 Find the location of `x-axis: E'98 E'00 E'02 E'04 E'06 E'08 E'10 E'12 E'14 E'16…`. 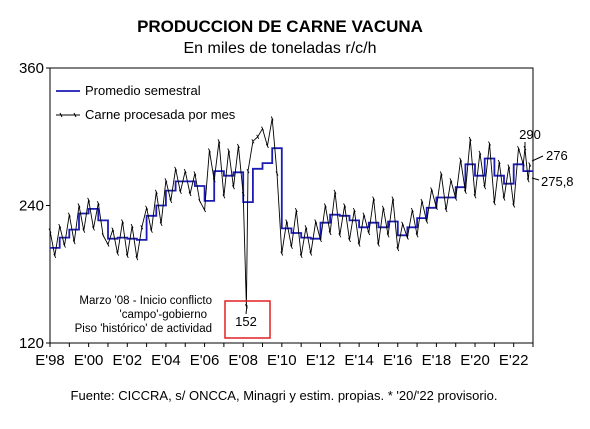

x-axis: E'98 E'00 E'02 E'04 E'06 E'08 E'10 E'12 E'14 E'16… is located at coordinates (284, 356).